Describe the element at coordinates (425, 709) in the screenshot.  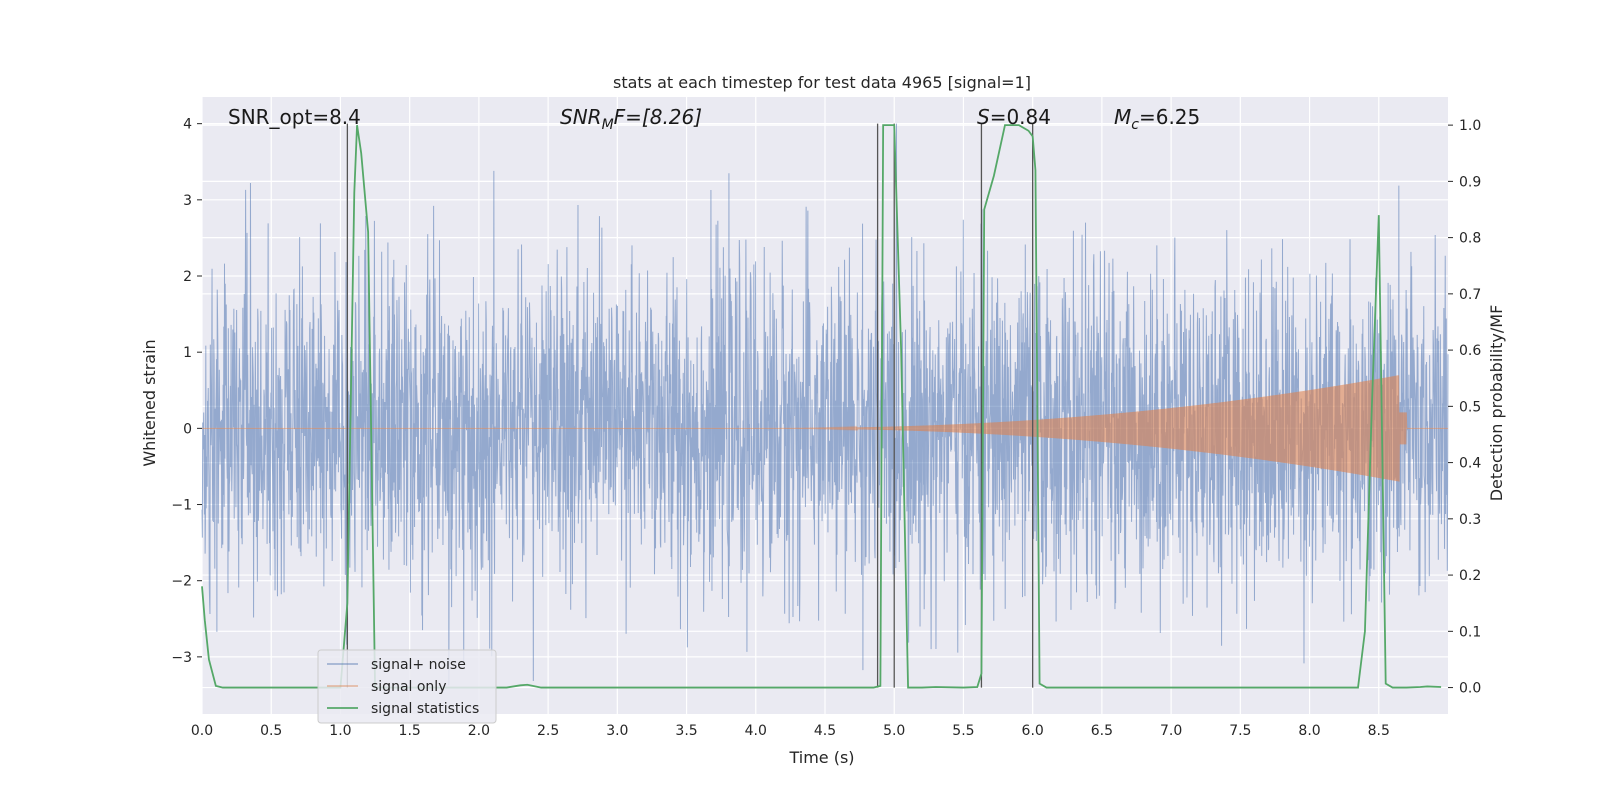
I see `legend-label-signal-statistics: signal statistics` at that location.